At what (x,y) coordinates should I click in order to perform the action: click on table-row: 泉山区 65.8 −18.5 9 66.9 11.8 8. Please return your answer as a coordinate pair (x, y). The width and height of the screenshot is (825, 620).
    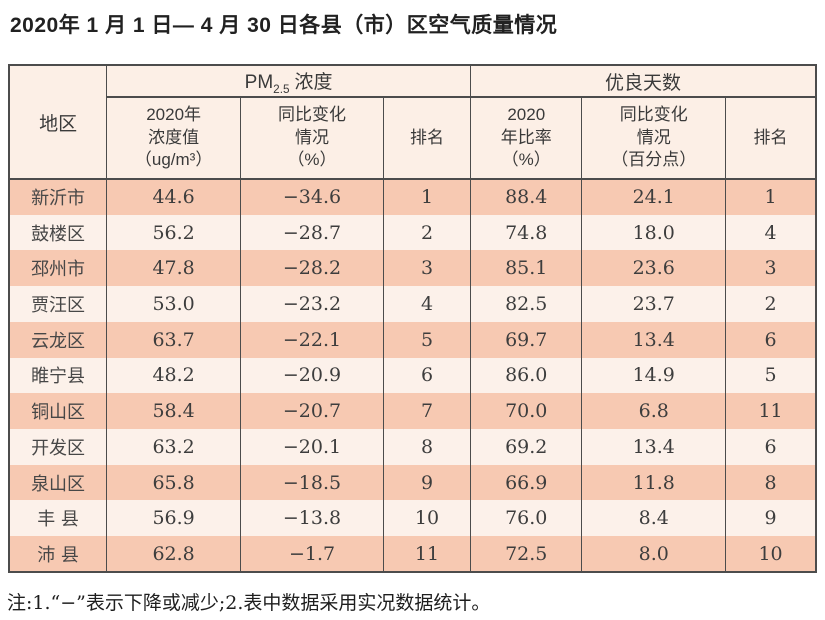
    Looking at the image, I should click on (412, 482).